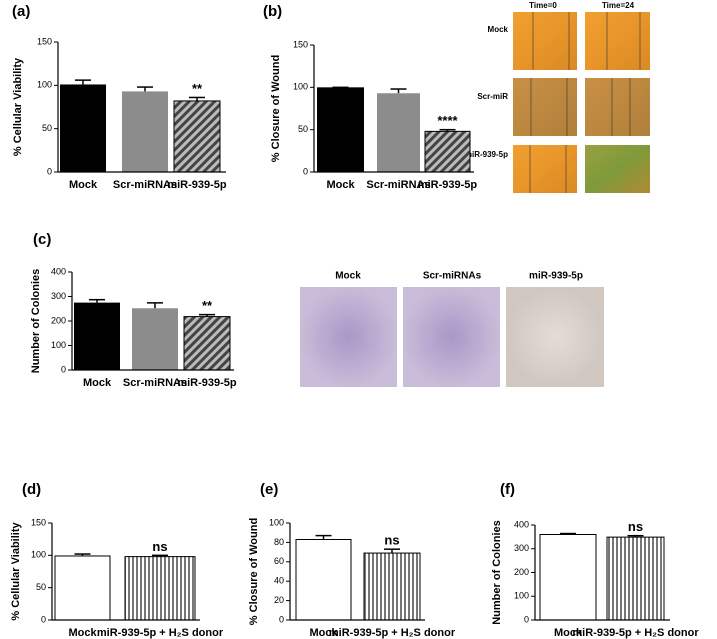 The image size is (717, 639). What do you see at coordinates (486, 154) in the screenshot?
I see `photo-row-label: miR-939-5p` at bounding box center [486, 154].